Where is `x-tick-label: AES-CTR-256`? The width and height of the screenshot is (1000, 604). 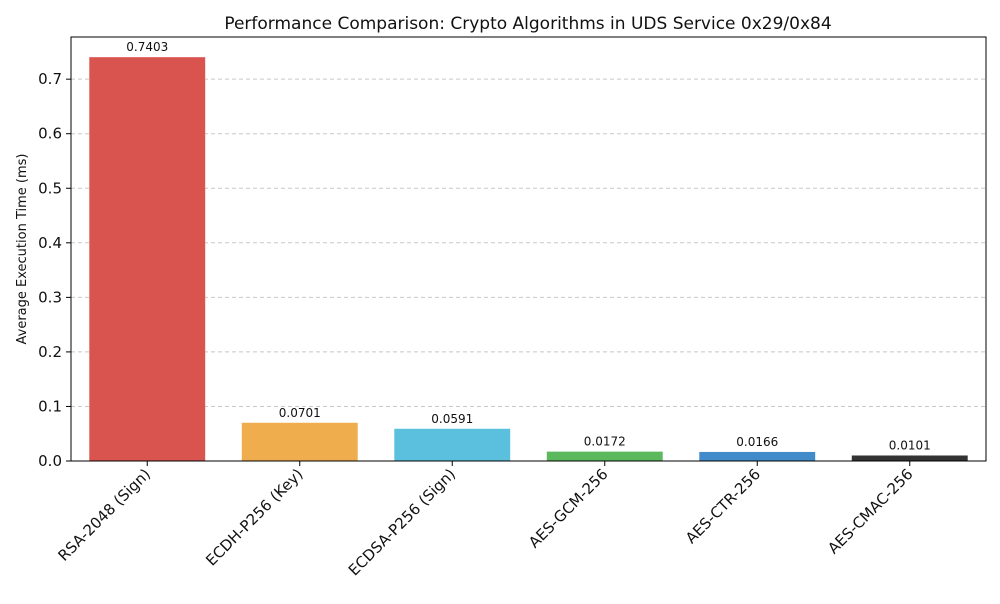 x-tick-label: AES-CTR-256 is located at coordinates (723, 506).